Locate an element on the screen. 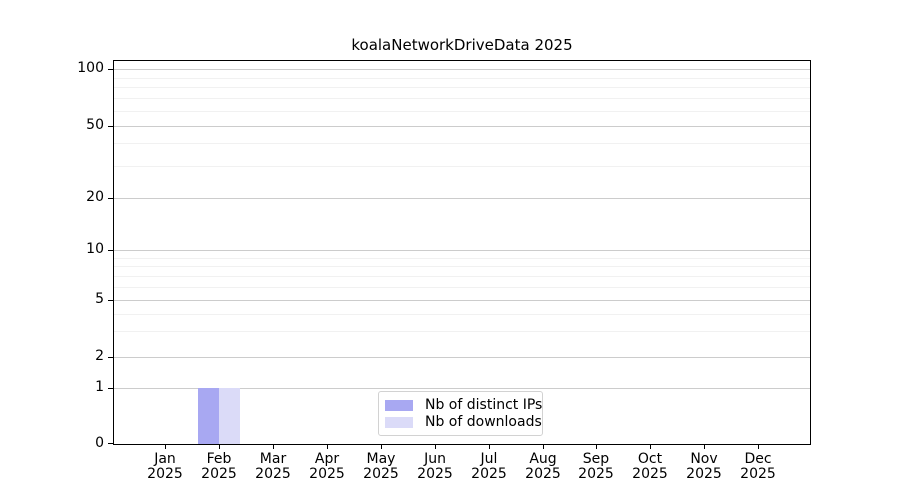 This screenshot has width=900, height=500. bar-downloads is located at coordinates (229, 416).